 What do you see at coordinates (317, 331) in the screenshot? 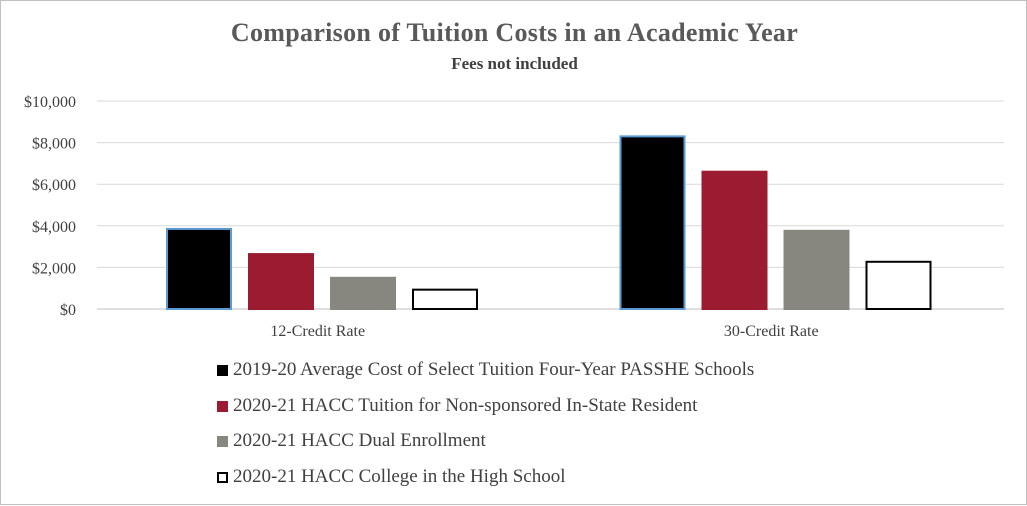
I see `x-tick-label: 12-Credit Rate` at bounding box center [317, 331].